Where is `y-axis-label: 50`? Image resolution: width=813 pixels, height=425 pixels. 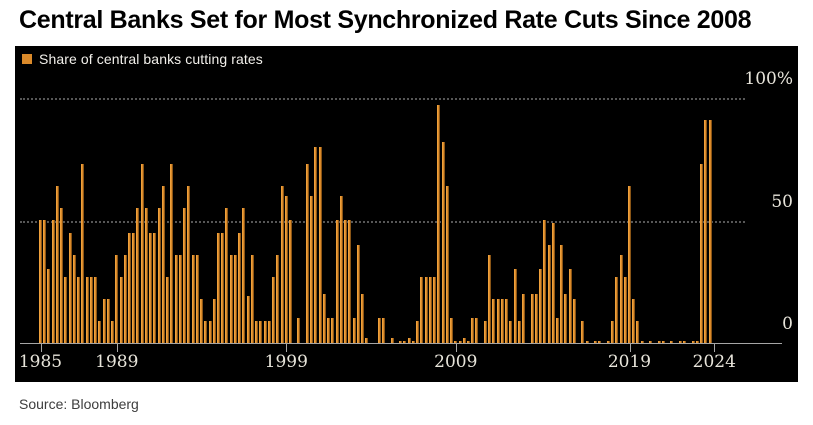 y-axis-label: 50 is located at coordinates (782, 201).